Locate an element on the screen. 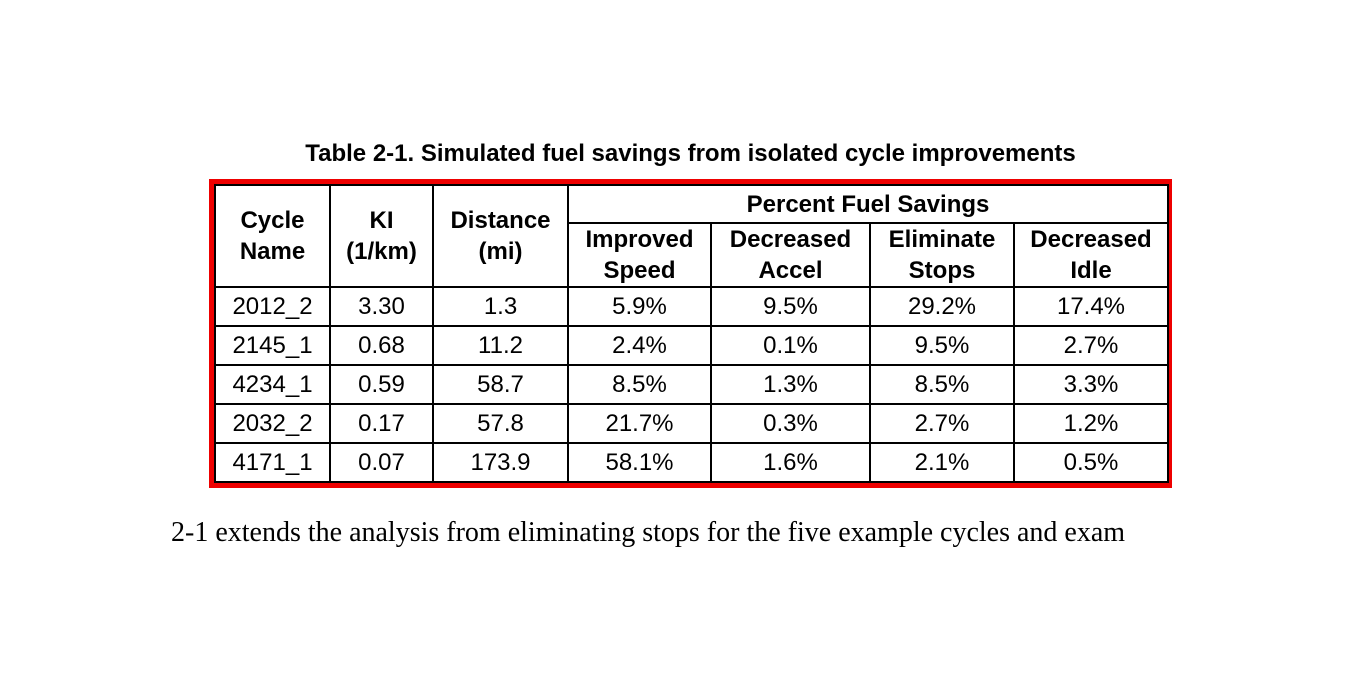 The image size is (1366, 674). cell-eliminate-stops: 2.1% is located at coordinates (942, 462).